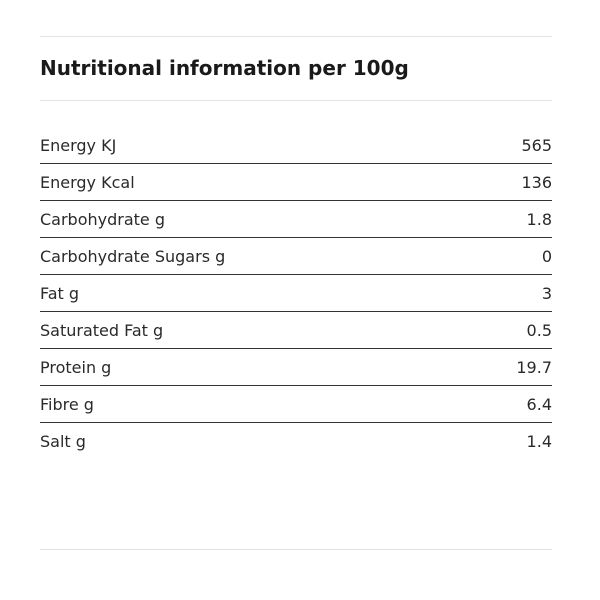 This screenshot has height=600, width=600. What do you see at coordinates (76, 367) in the screenshot?
I see `nutrient-name: Protein g` at bounding box center [76, 367].